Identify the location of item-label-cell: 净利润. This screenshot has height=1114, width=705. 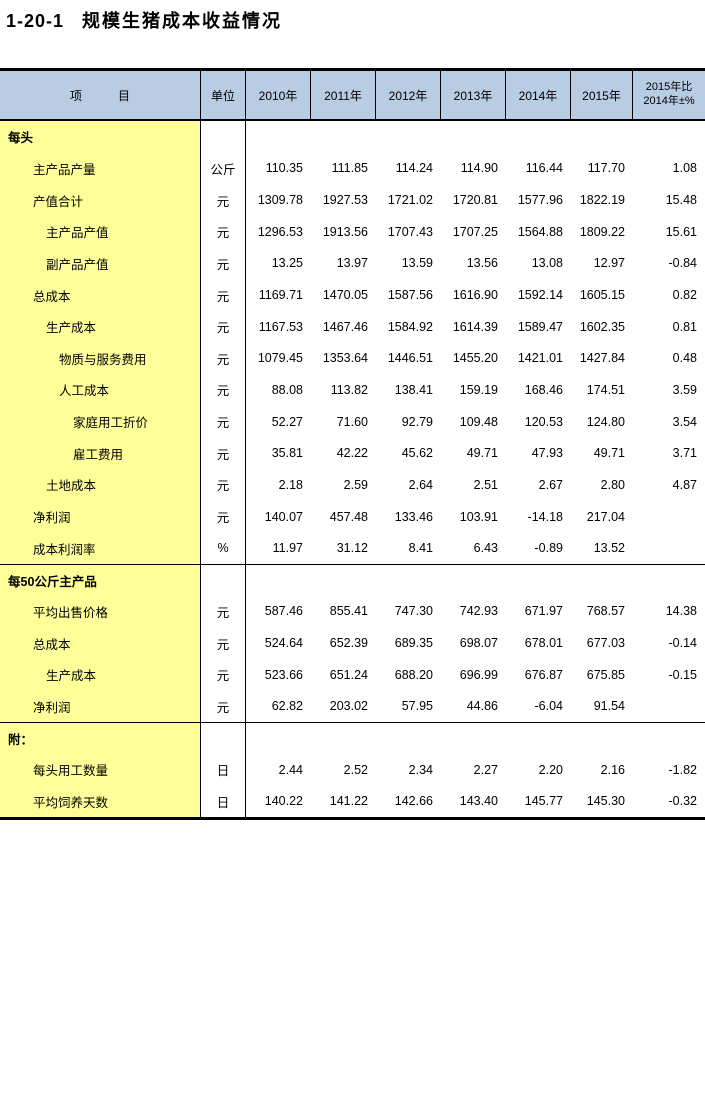
(100, 516).